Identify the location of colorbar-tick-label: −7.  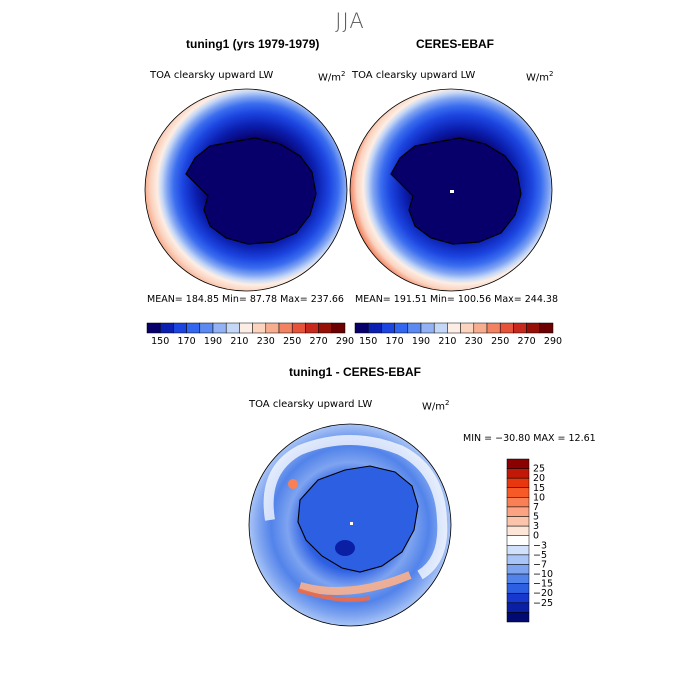
(540, 564).